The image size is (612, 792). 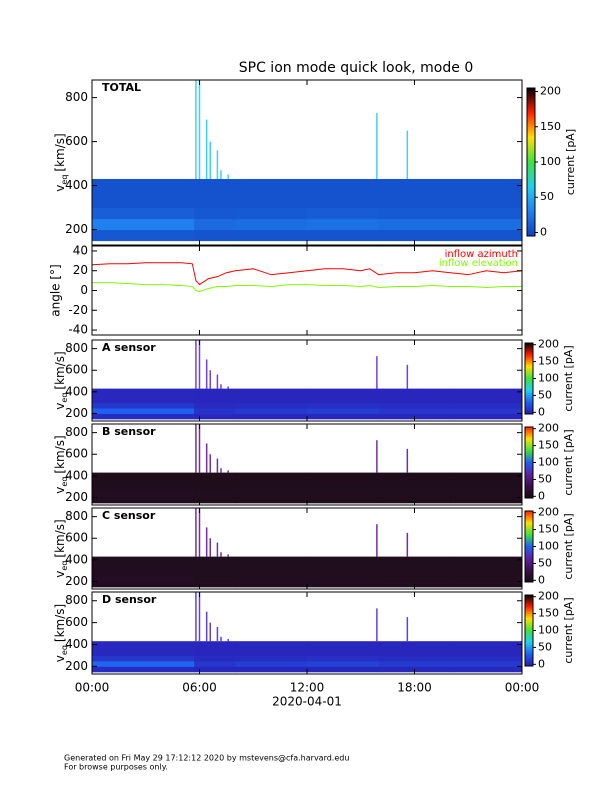 I want to click on y-tick-label: -40, so click(x=78, y=330).